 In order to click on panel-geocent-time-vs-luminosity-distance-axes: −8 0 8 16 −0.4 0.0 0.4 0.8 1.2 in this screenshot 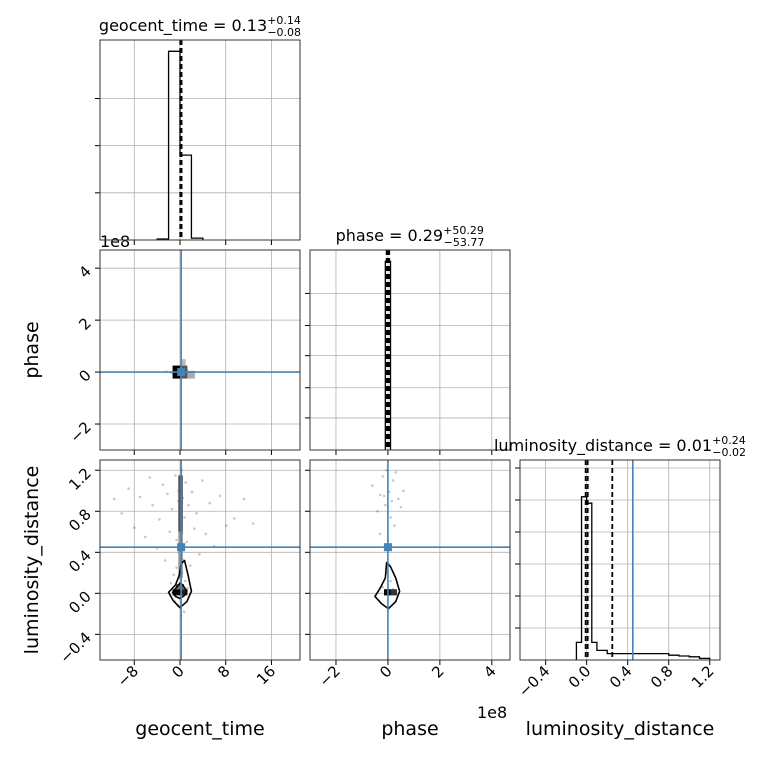, I will do `click(178, 575)`.